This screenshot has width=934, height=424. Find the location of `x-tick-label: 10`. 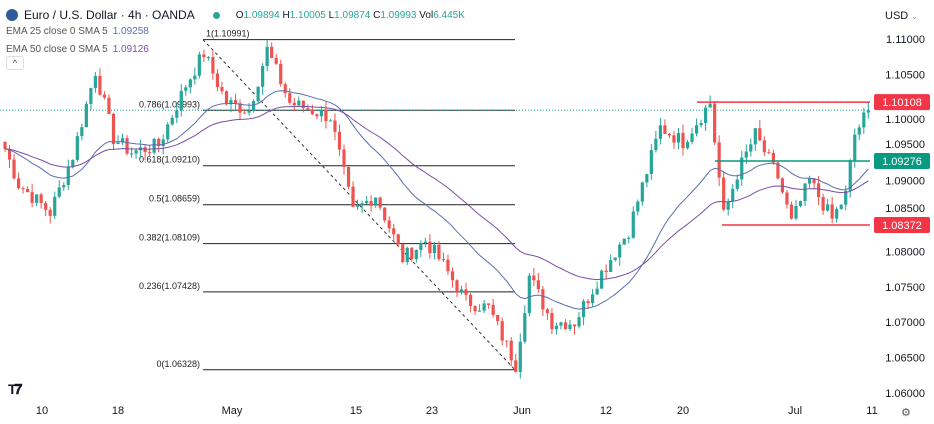

x-tick-label: 10 is located at coordinates (42, 411).